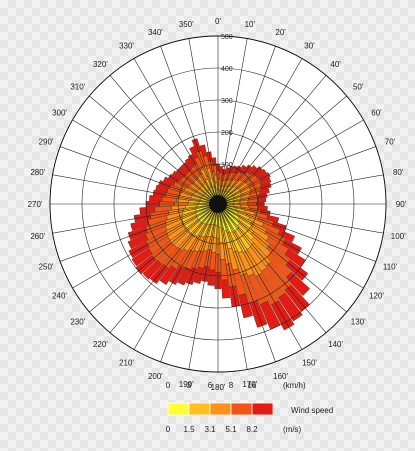 This screenshot has width=415, height=451. Describe the element at coordinates (227, 165) in the screenshot. I see `radial-tick-100: 100` at that location.